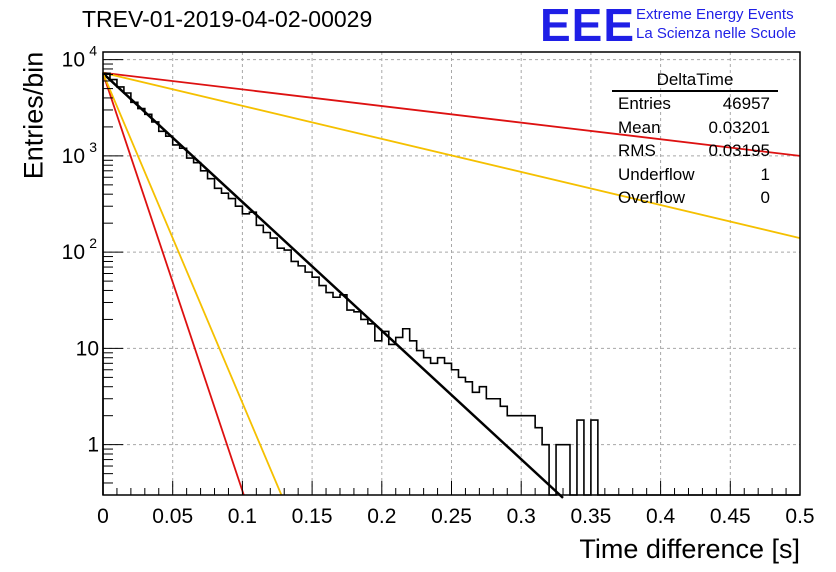 The image size is (836, 572). I want to click on y-tick-exponent: 4, so click(93, 51).